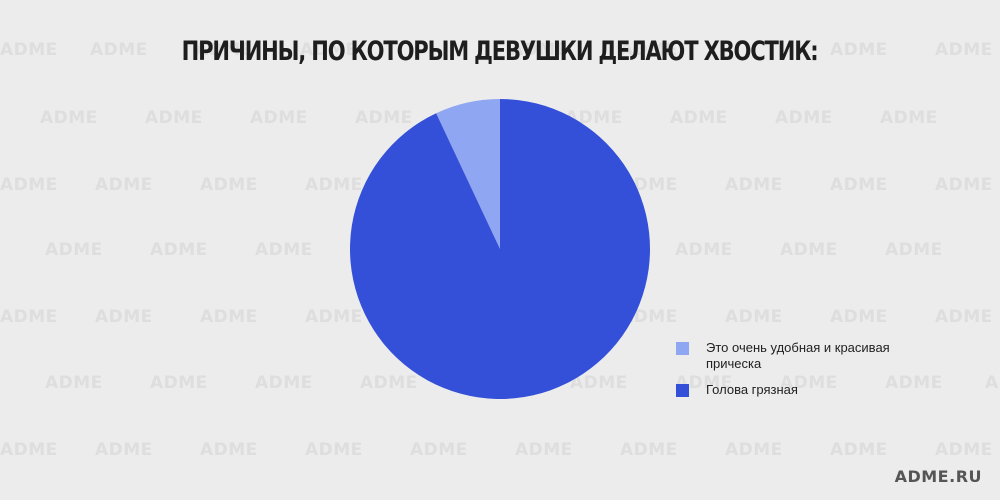 The image size is (1000, 500). What do you see at coordinates (468, 174) in the screenshot?
I see `pie-slice-comfortable` at bounding box center [468, 174].